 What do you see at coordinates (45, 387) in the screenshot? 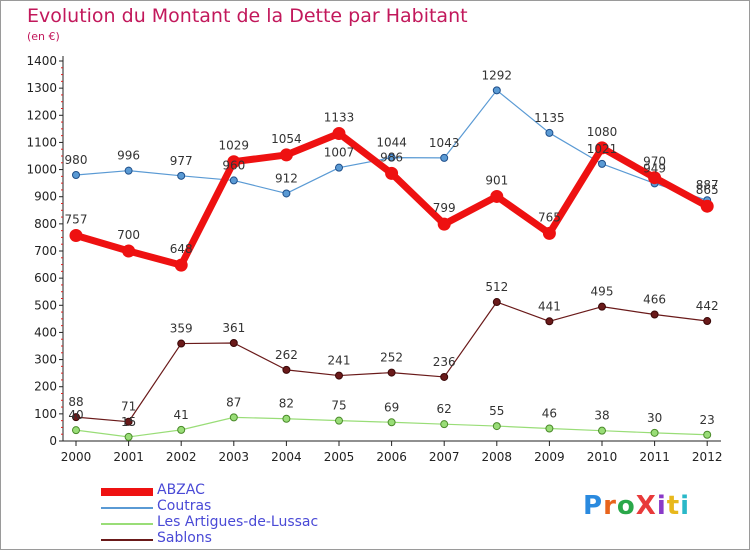
I see `y-tick-label: 200` at bounding box center [45, 387].